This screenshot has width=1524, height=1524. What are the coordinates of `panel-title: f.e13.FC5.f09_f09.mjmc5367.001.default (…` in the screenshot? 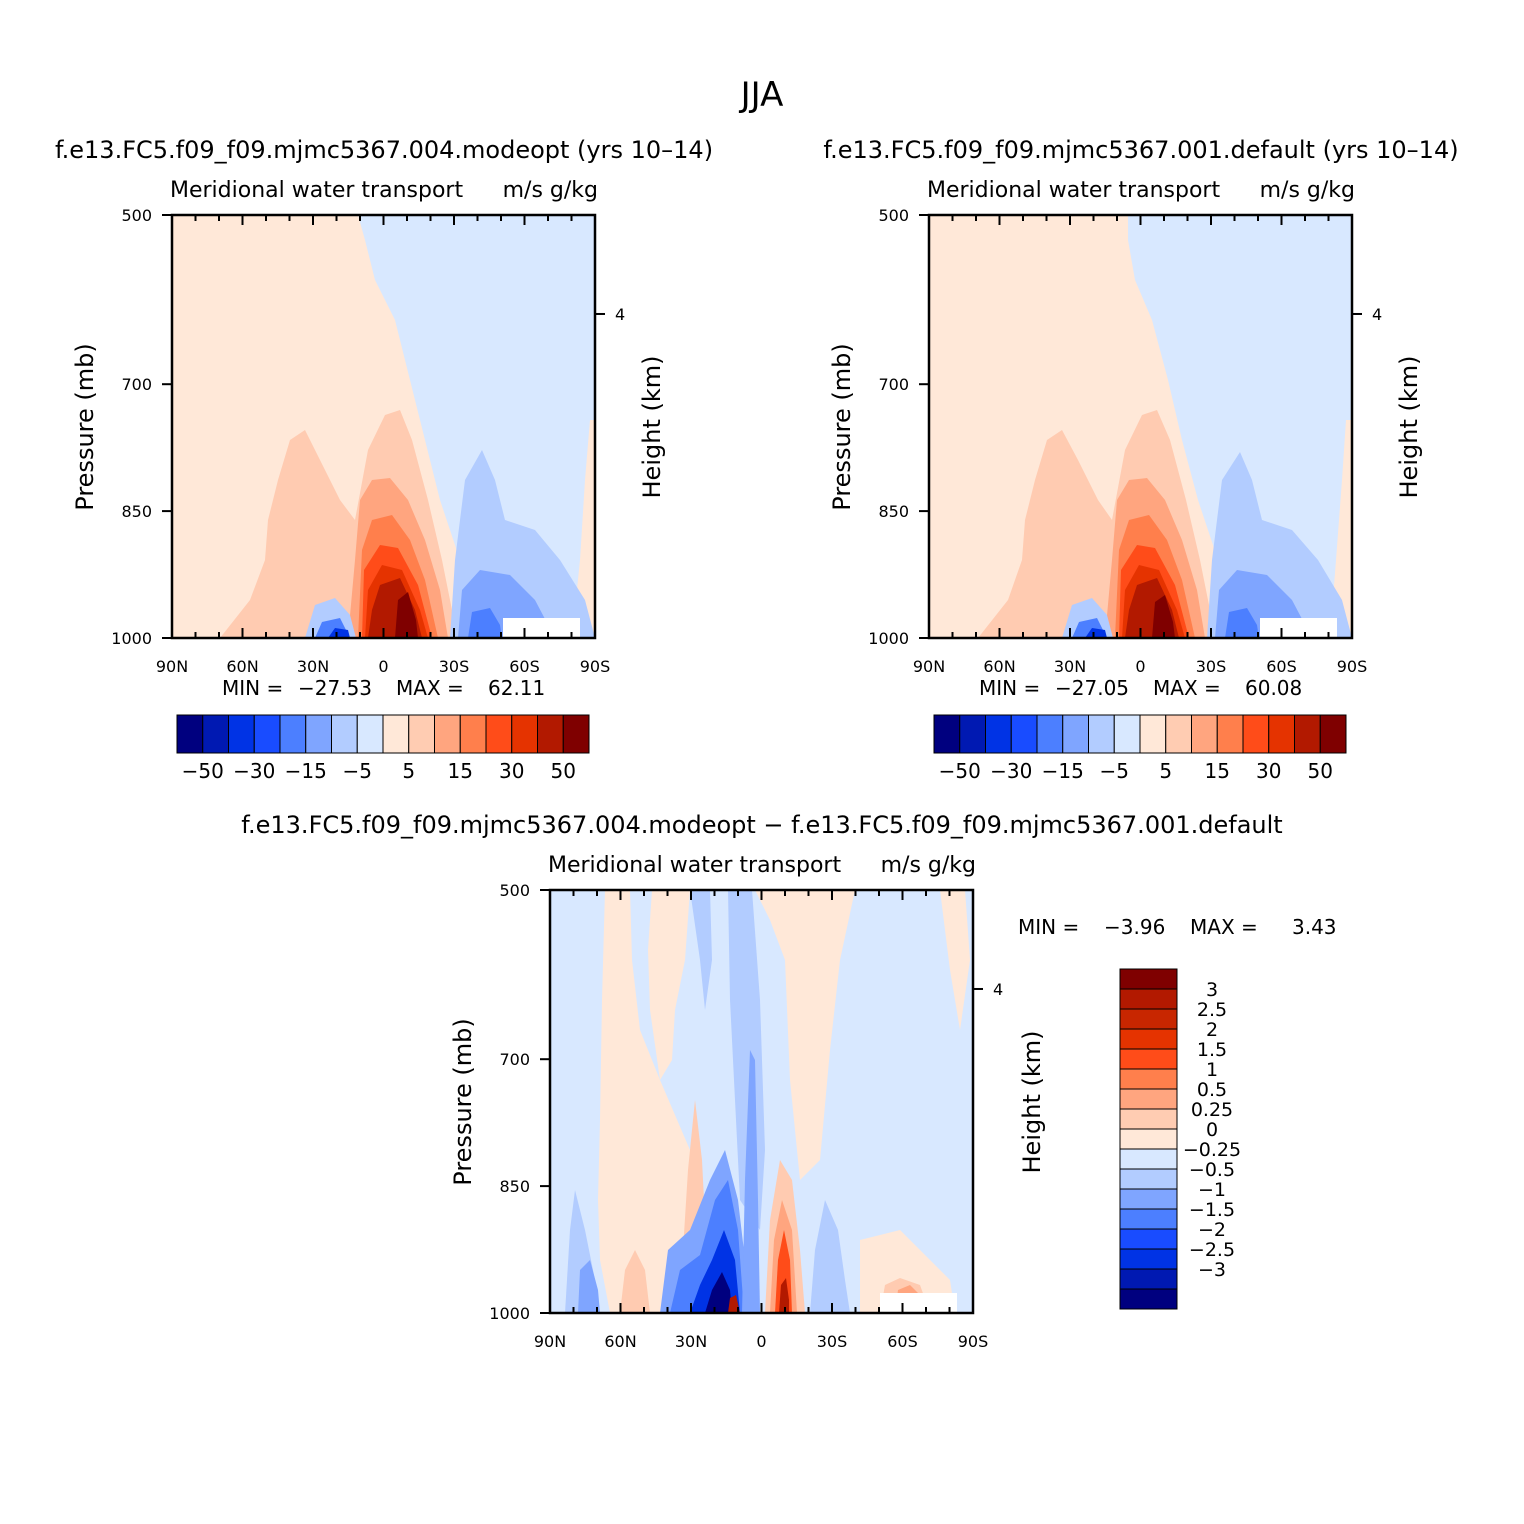 It's located at (1140, 150).